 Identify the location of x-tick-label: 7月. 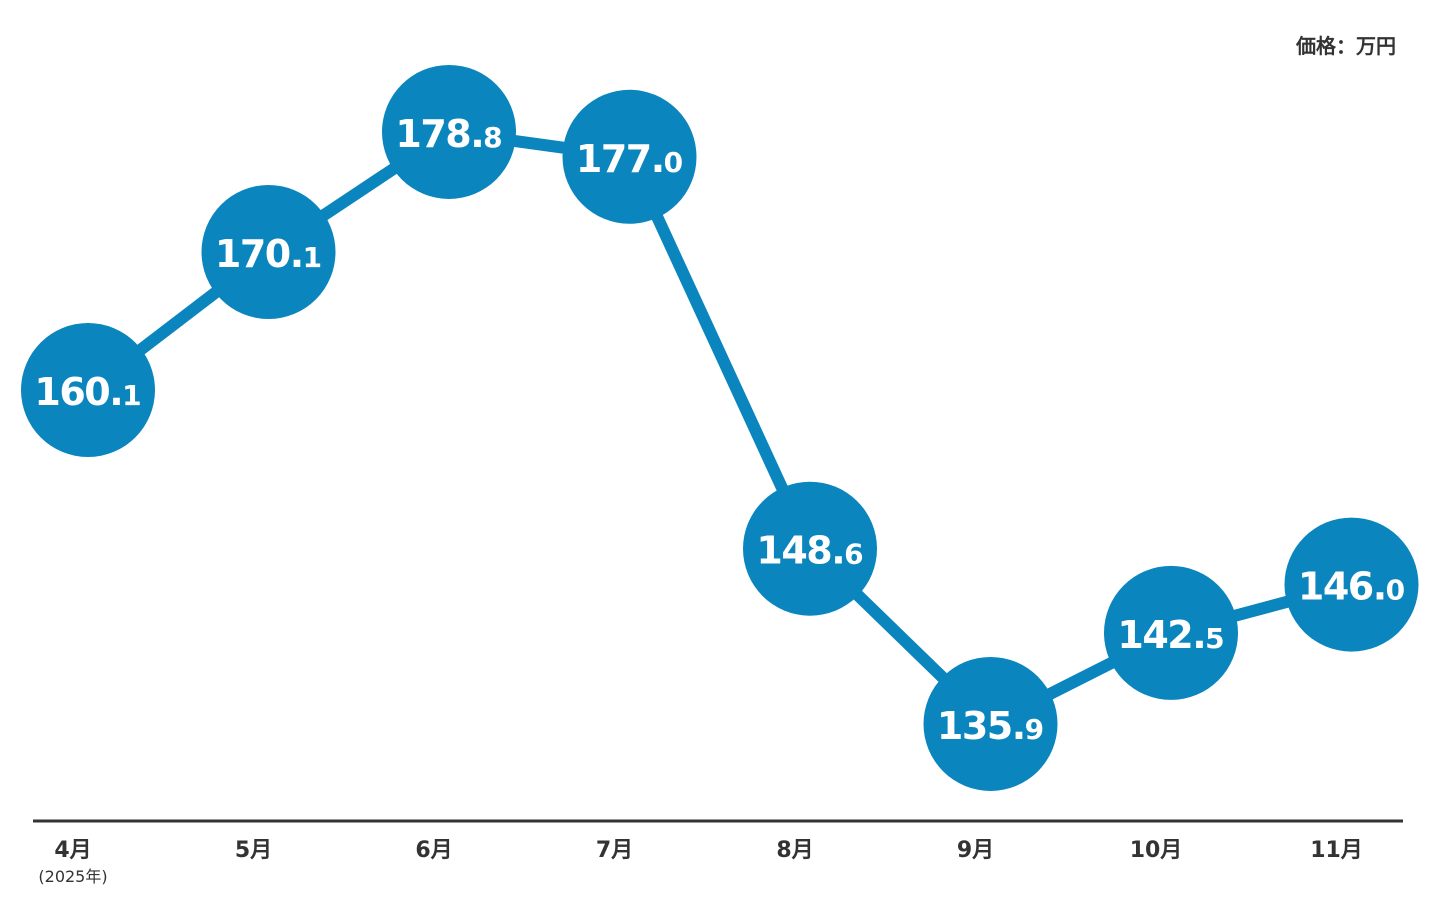
(614, 850).